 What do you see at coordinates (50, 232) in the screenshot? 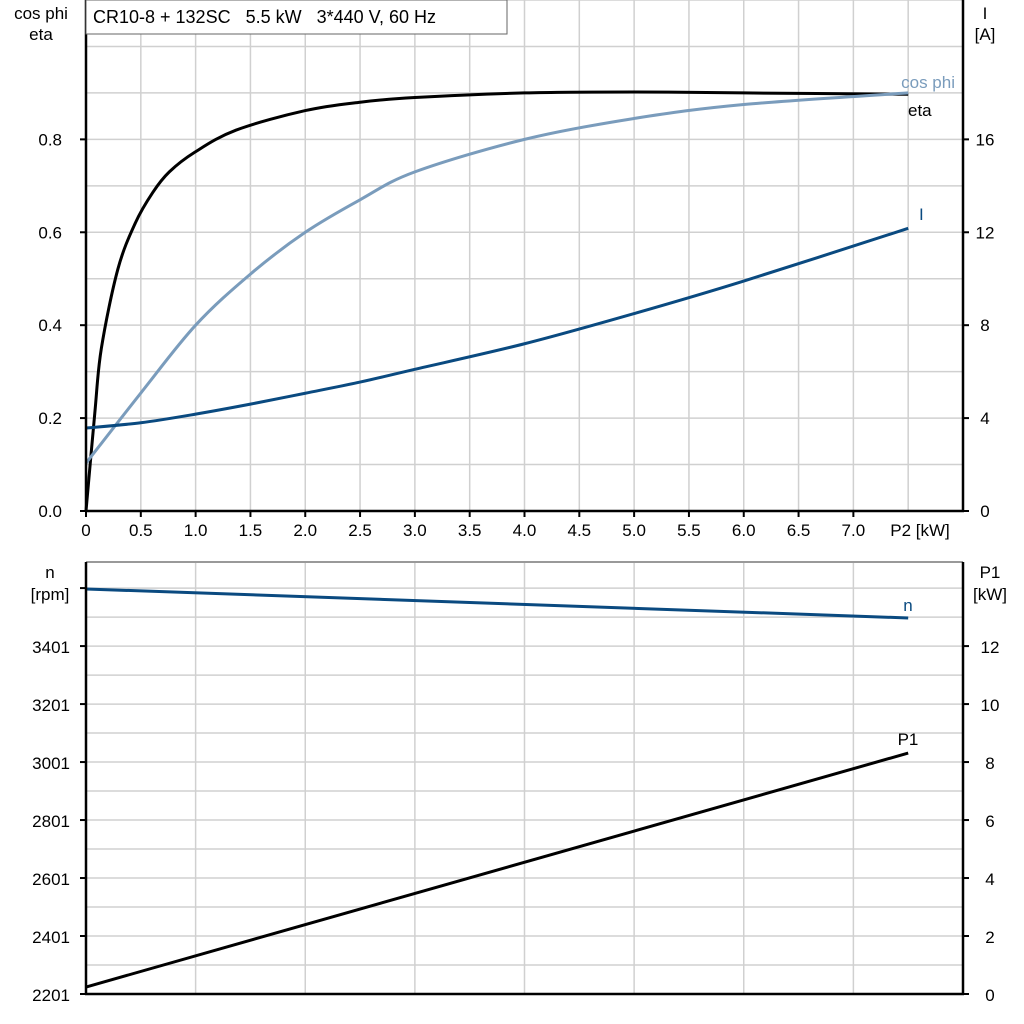
I see `y-left-tick-label: 0.6` at bounding box center [50, 232].